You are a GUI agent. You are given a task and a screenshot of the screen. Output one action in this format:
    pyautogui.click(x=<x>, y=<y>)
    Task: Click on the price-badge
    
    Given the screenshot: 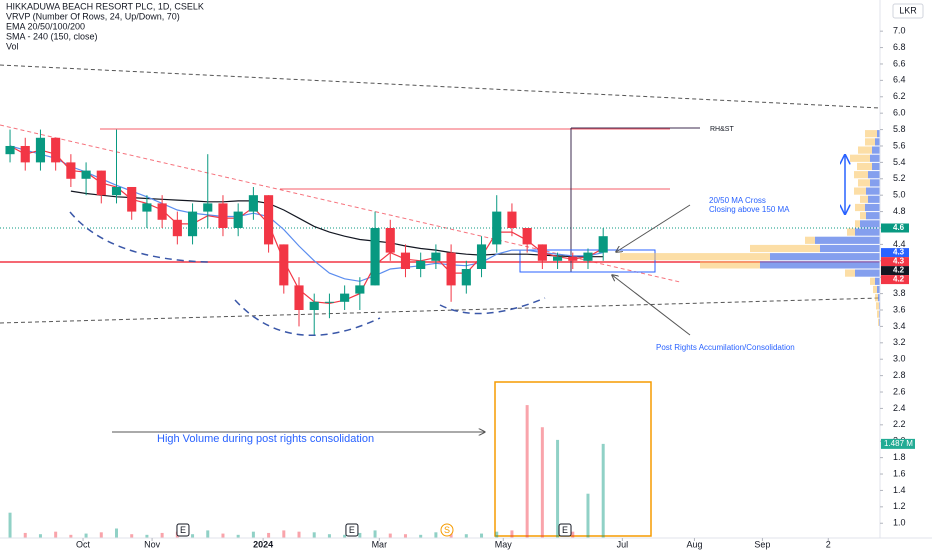 What is the action you would take?
    pyautogui.click(x=895, y=280)
    